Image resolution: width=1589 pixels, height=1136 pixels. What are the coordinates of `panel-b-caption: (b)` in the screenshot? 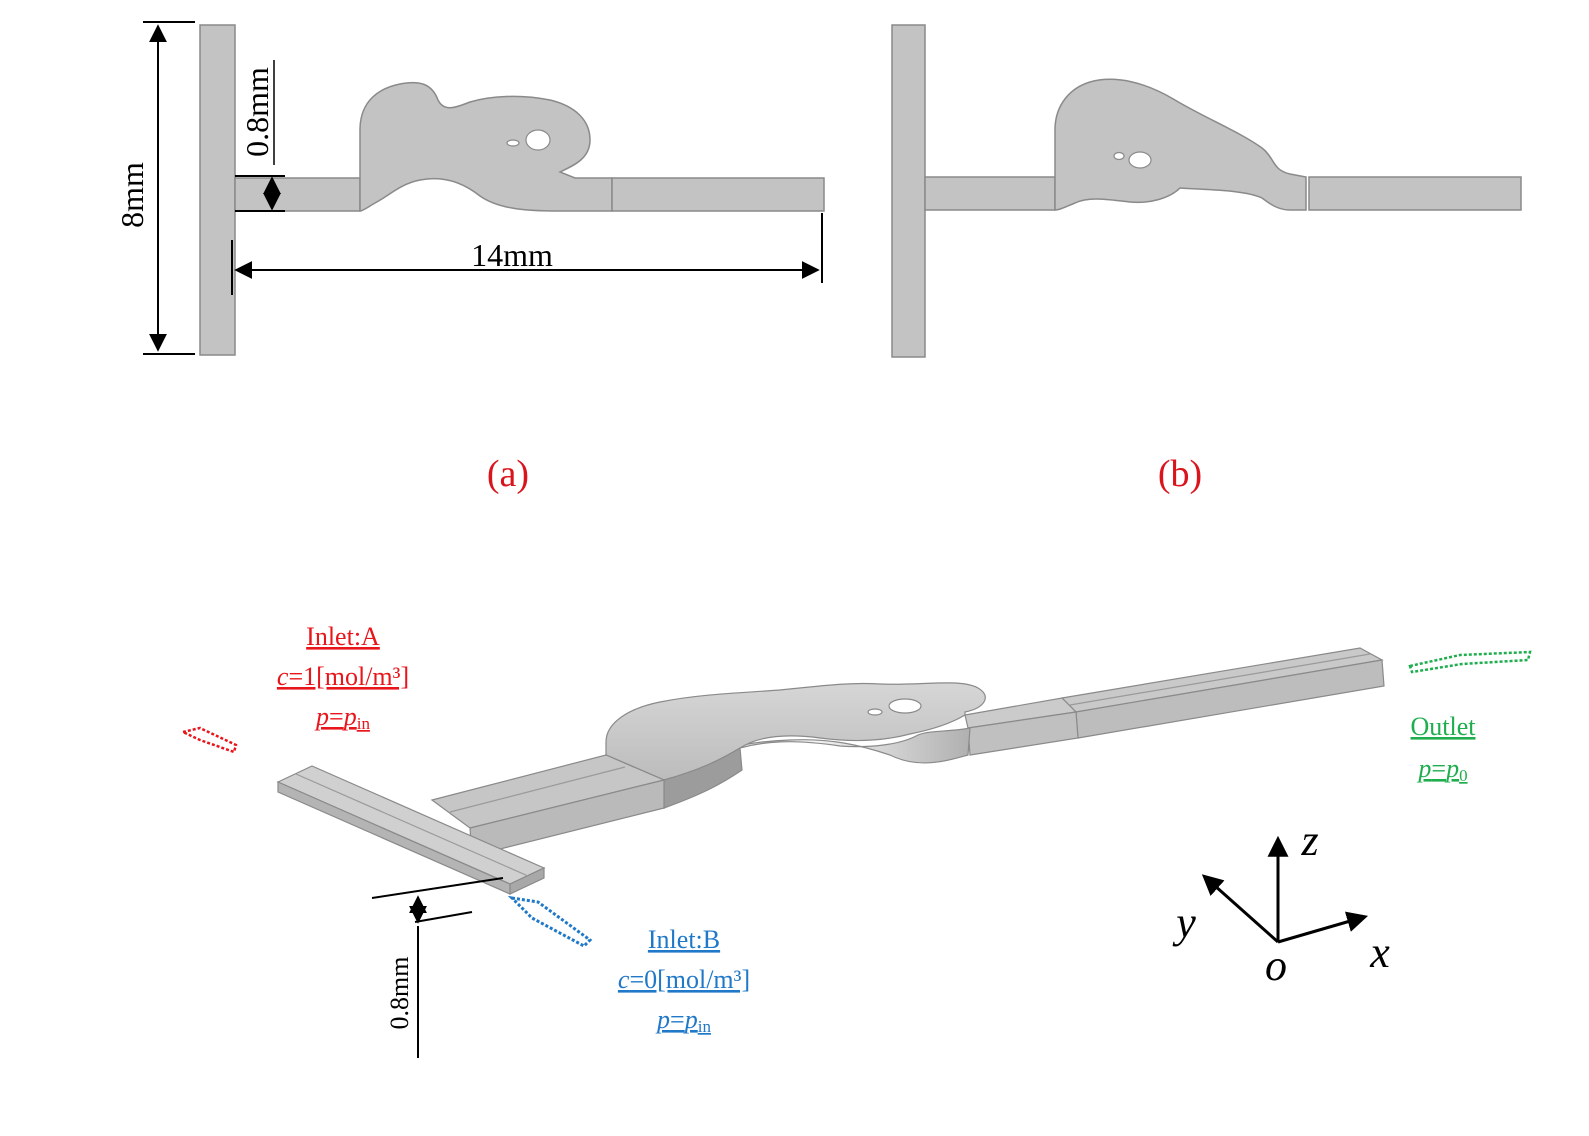 It's located at (1180, 474).